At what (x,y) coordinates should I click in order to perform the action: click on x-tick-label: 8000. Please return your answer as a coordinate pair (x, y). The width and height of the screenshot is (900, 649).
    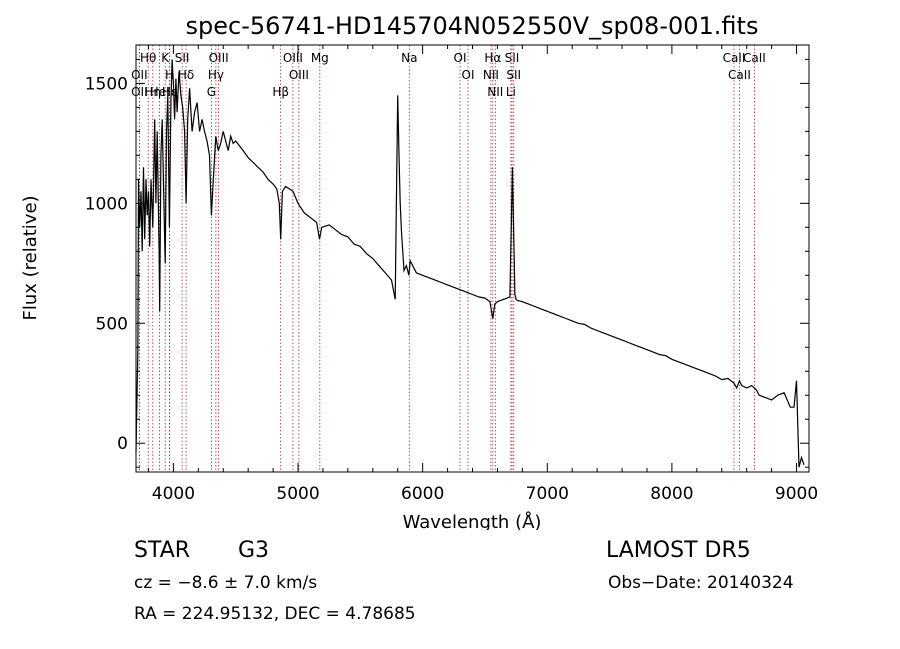
    Looking at the image, I should click on (671, 494).